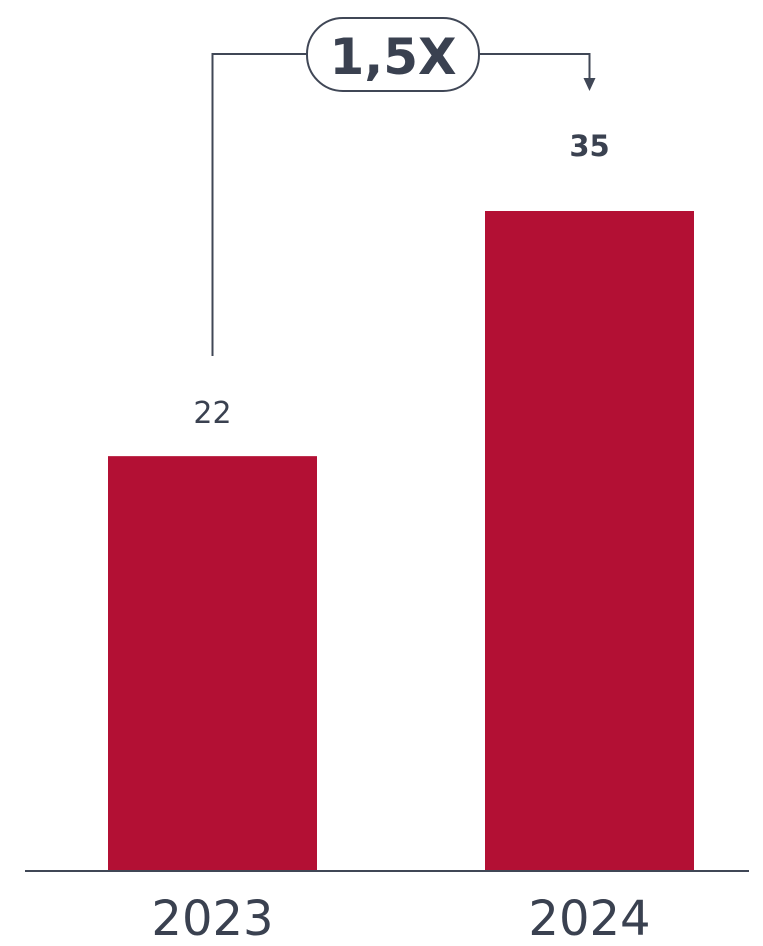 The height and width of the screenshot is (946, 763). I want to click on bar-2023, so click(212, 663).